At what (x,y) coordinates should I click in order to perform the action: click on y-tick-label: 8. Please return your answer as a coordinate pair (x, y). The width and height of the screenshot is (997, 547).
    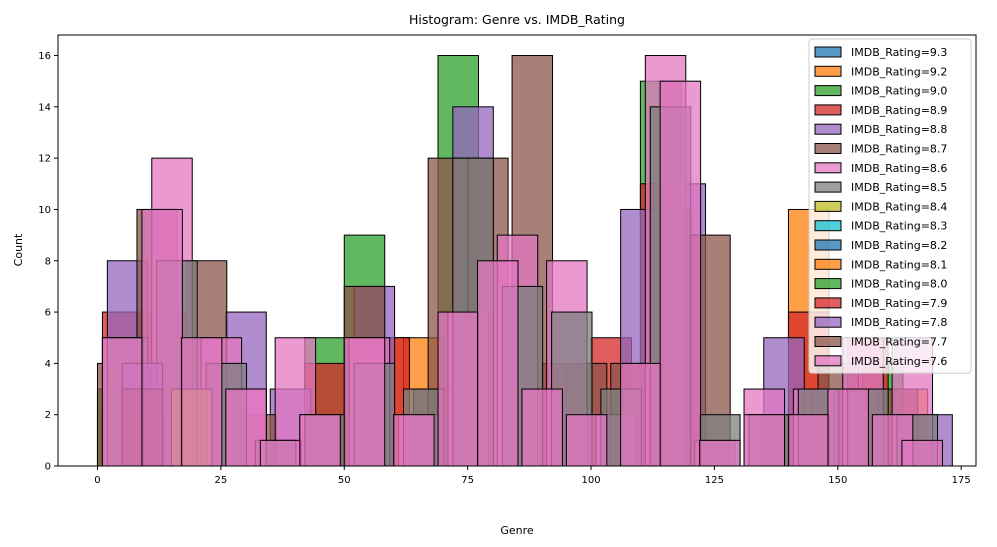
    Looking at the image, I should click on (48, 261).